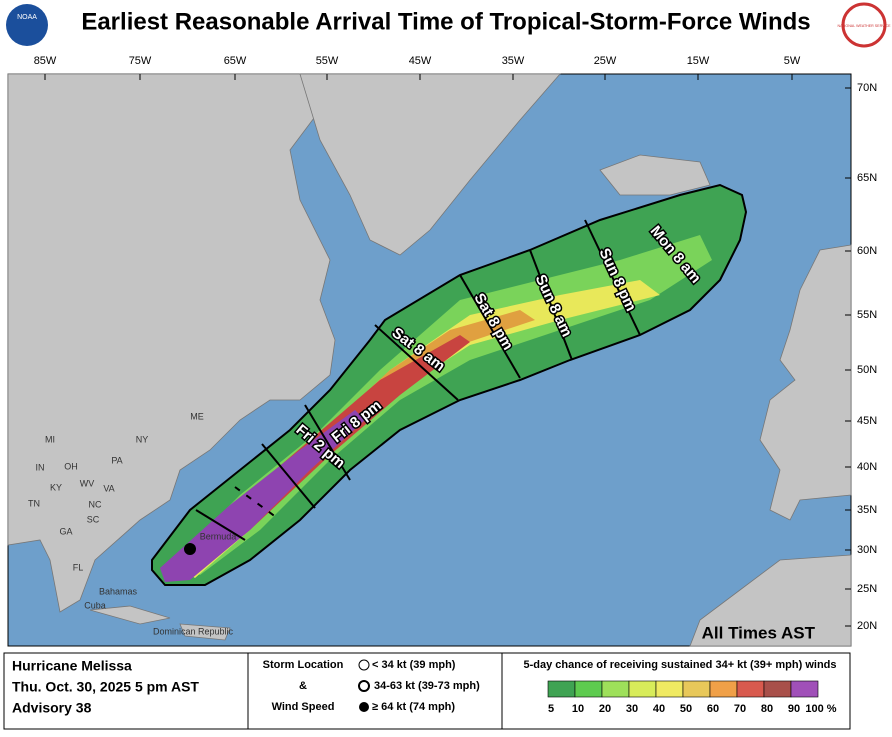 The width and height of the screenshot is (892, 737). What do you see at coordinates (767, 709) in the screenshot?
I see `scale-label: 80` at bounding box center [767, 709].